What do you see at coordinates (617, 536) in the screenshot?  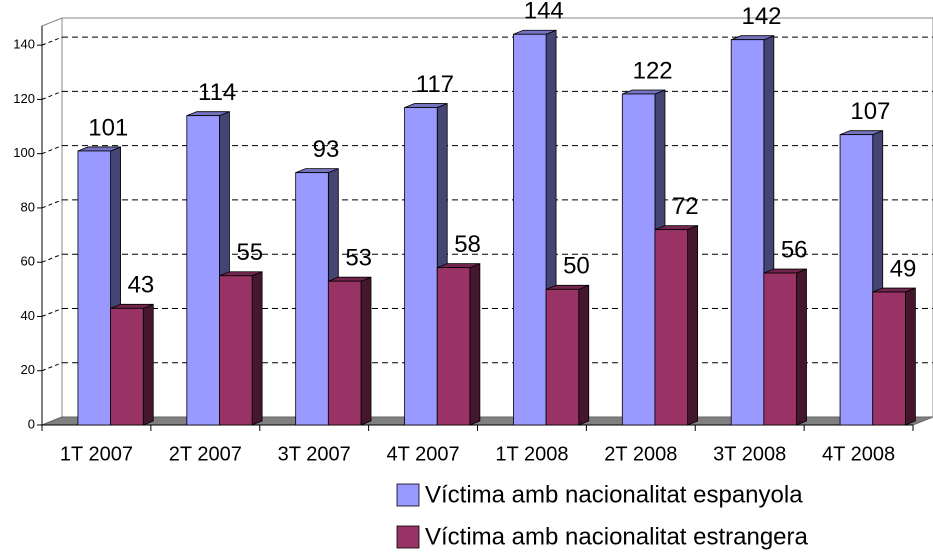 I see `legend-label: Víctima amb nacionalitat estrangera` at bounding box center [617, 536].